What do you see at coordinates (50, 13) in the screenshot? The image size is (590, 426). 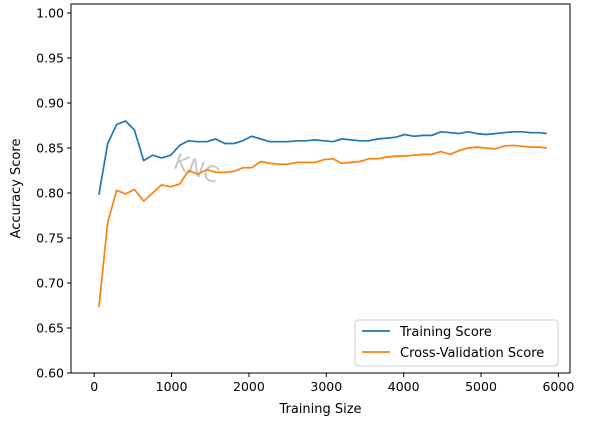 I see `y-tick-label: 1.00` at bounding box center [50, 13].